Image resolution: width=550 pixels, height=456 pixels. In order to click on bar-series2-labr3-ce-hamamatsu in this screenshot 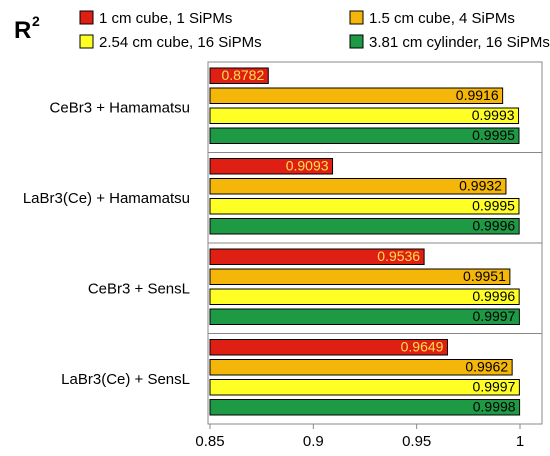, I will do `click(358, 186)`.